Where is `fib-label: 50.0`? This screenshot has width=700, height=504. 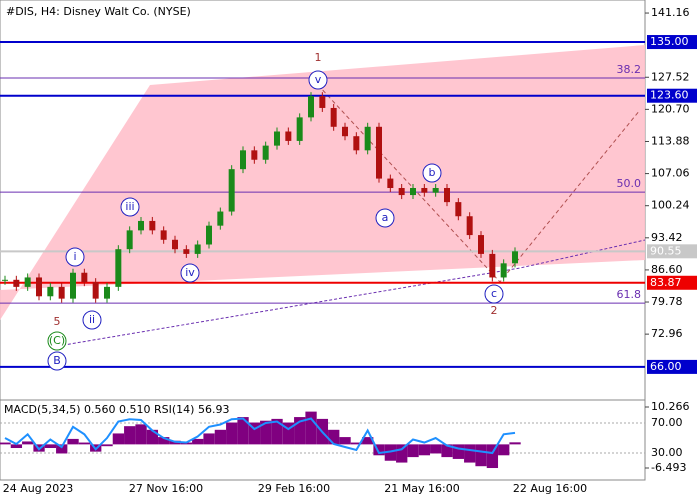 fib-label: 50.0 is located at coordinates (629, 183).